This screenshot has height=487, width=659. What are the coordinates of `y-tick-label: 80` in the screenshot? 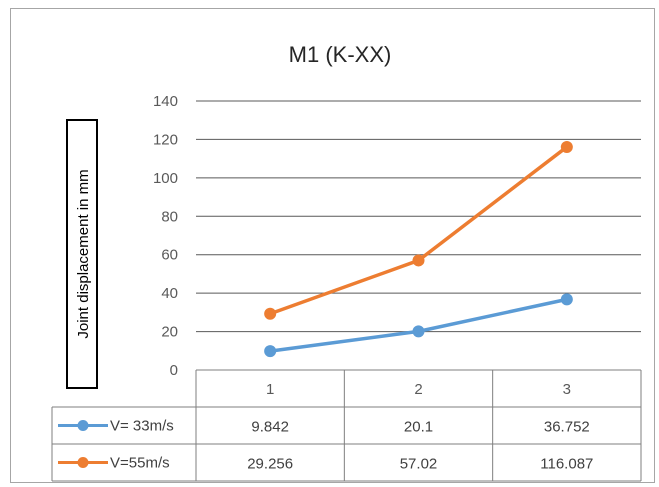 It's located at (169, 216).